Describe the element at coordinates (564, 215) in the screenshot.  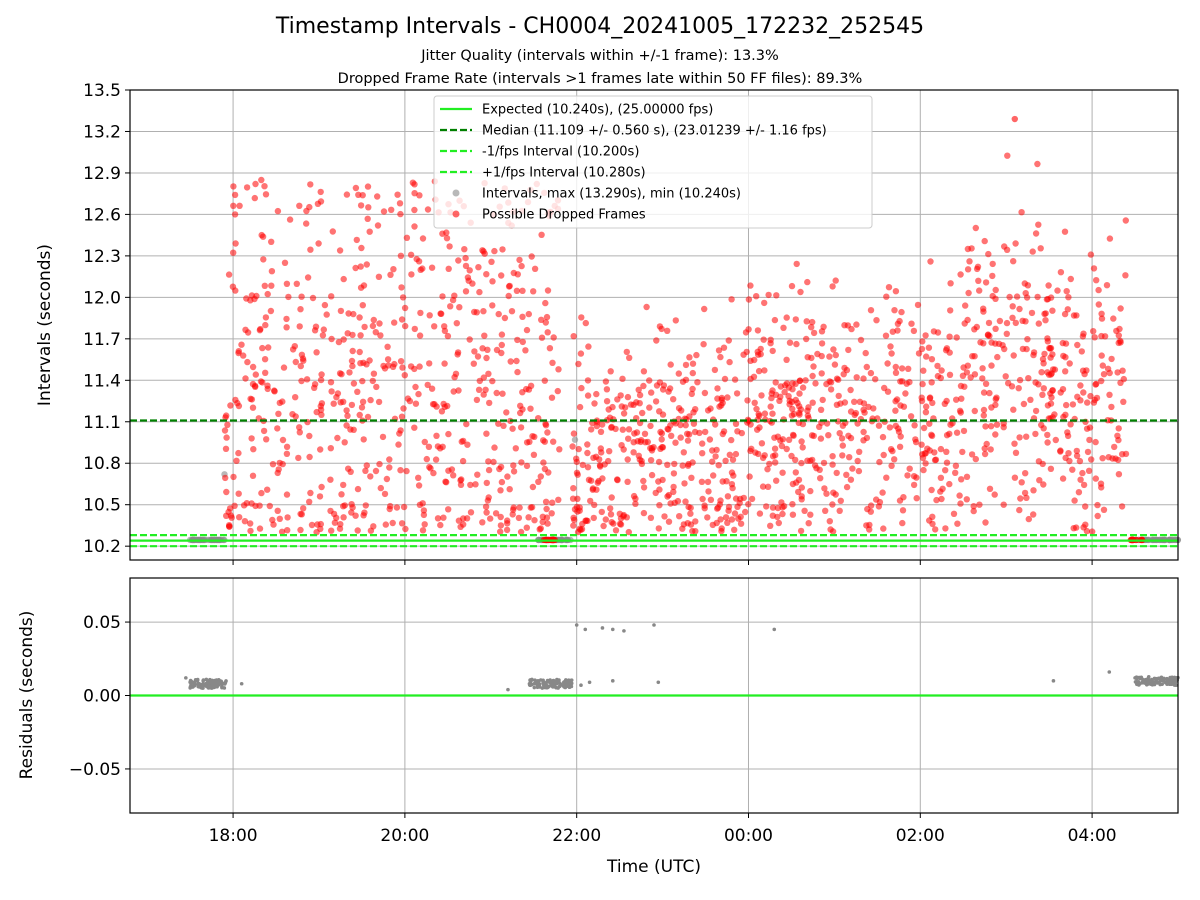
I see `legend-entry: Possible Dropped Frames` at that location.